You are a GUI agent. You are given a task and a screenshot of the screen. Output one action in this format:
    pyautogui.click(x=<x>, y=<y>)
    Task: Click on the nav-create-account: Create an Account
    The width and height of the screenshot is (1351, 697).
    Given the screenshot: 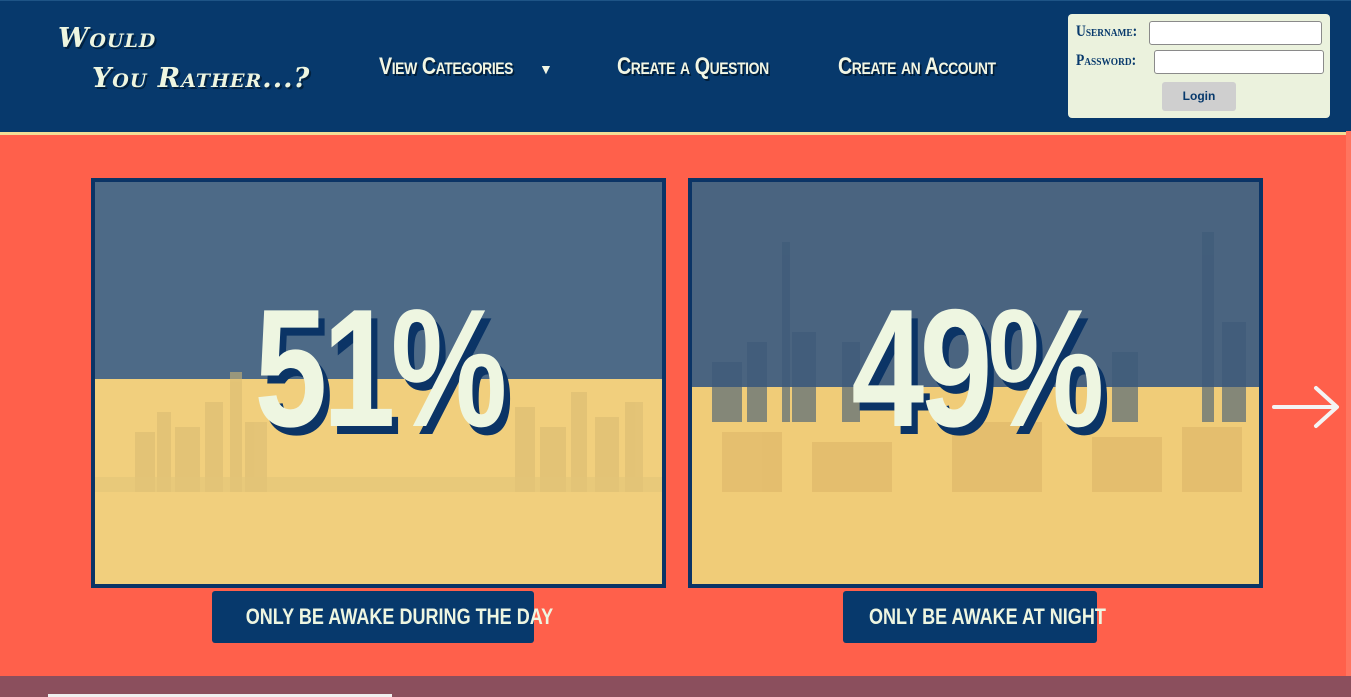 What is the action you would take?
    pyautogui.click(x=917, y=66)
    